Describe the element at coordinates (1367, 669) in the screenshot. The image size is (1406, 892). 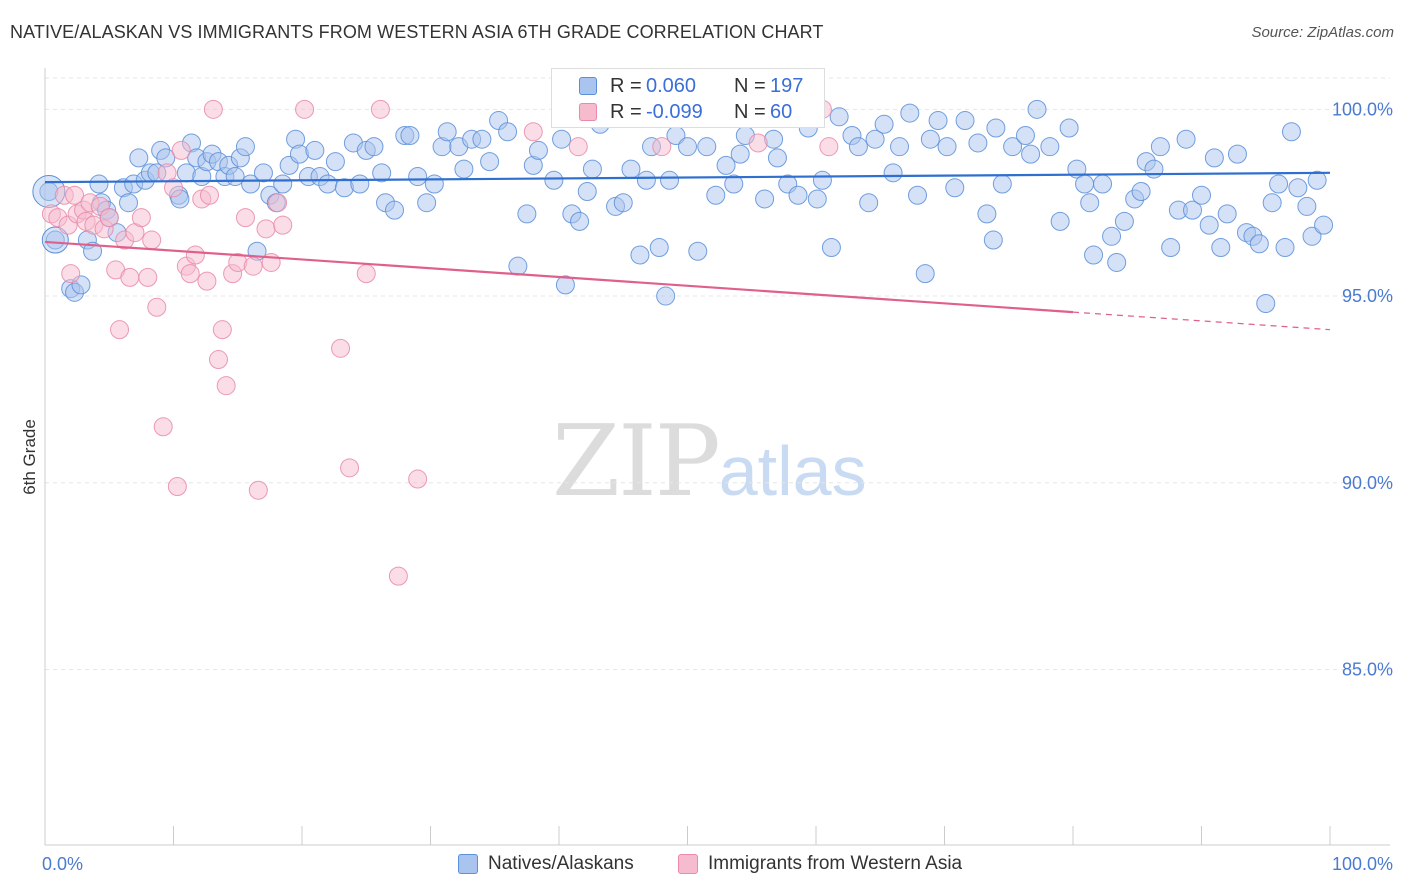
I see `y-tick-label: 85.0%` at that location.